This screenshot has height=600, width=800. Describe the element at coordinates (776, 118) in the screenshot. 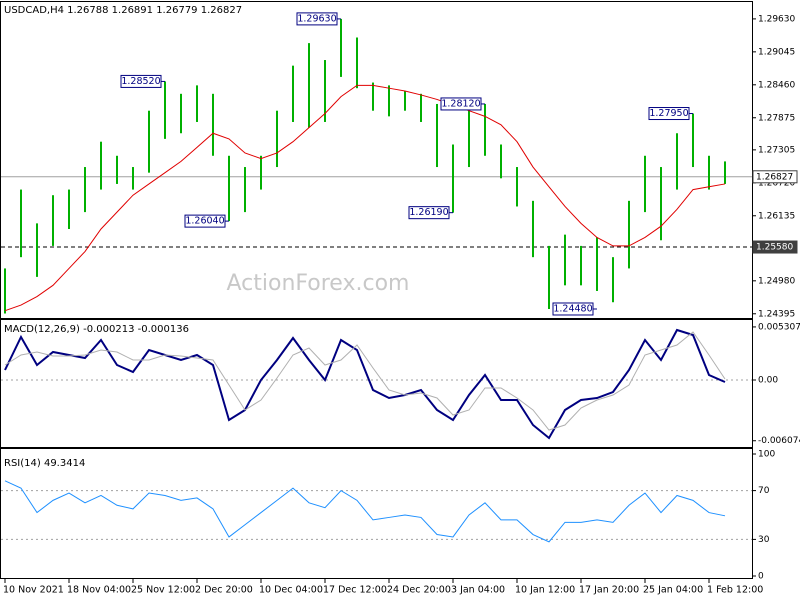

I see `y-tick-label: 1.27875` at that location.